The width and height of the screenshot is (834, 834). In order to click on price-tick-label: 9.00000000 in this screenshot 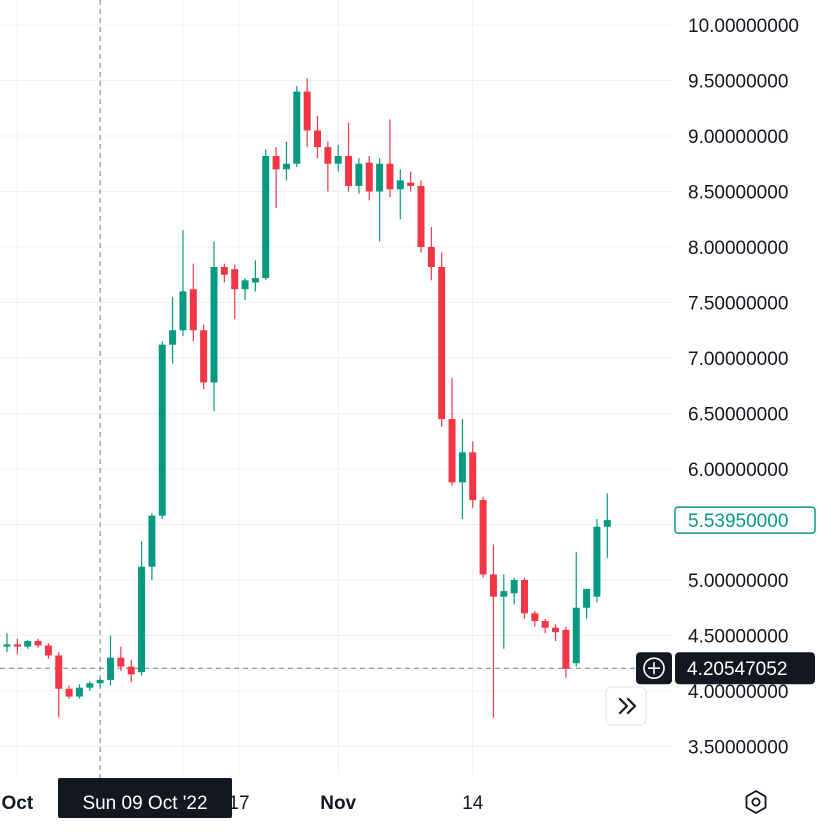, I will do `click(738, 137)`.